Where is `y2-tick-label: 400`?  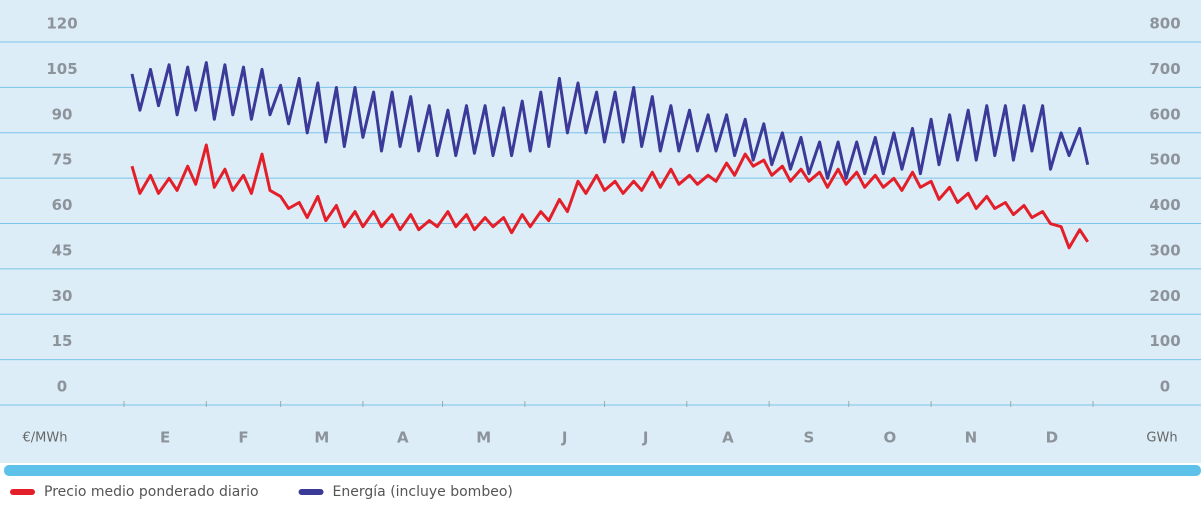
y2-tick-label: 400 is located at coordinates (1164, 205).